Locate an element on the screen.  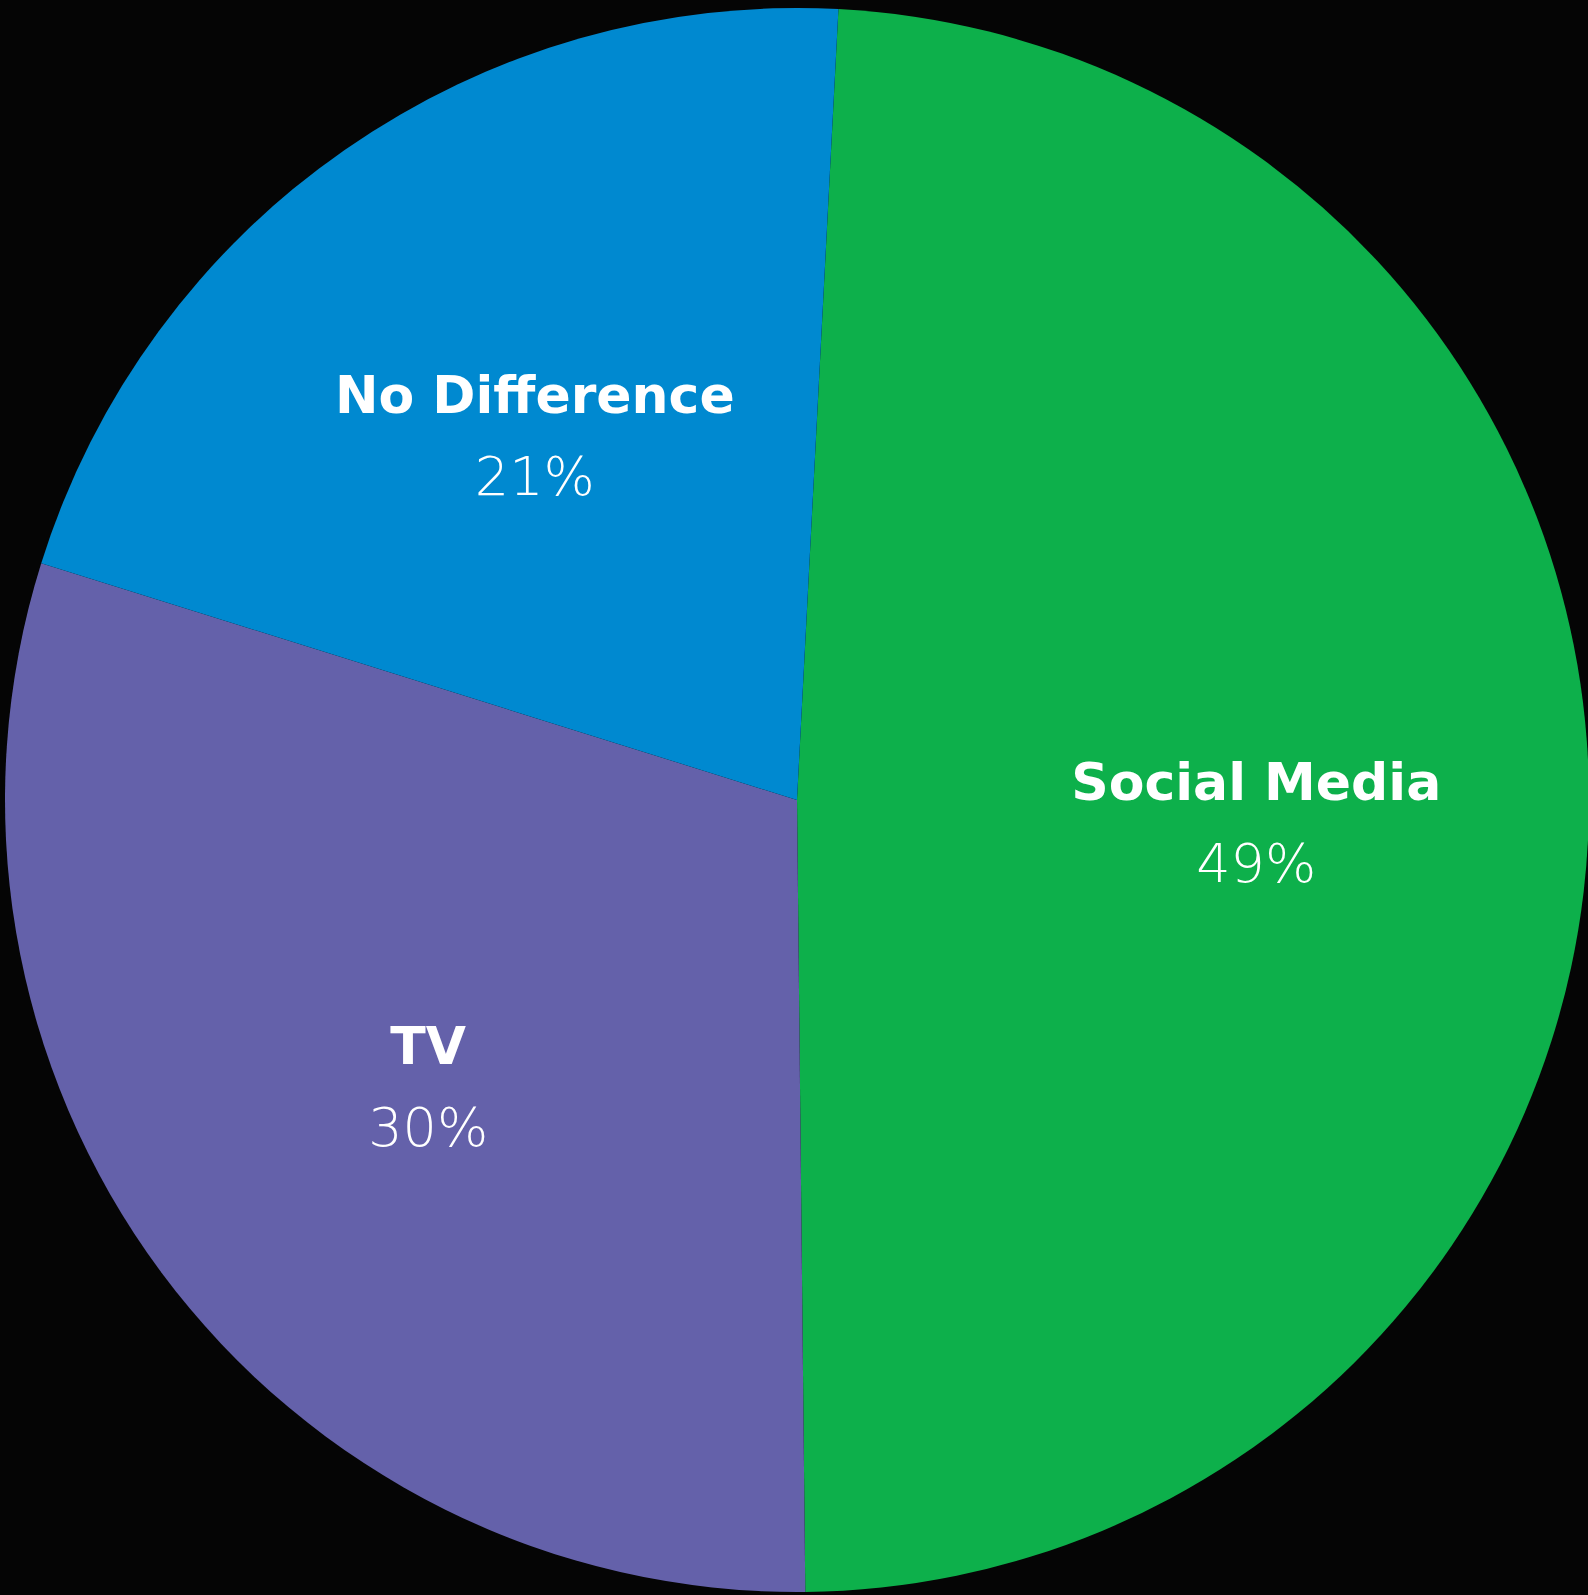
data-label: 49% is located at coordinates (1256, 863).